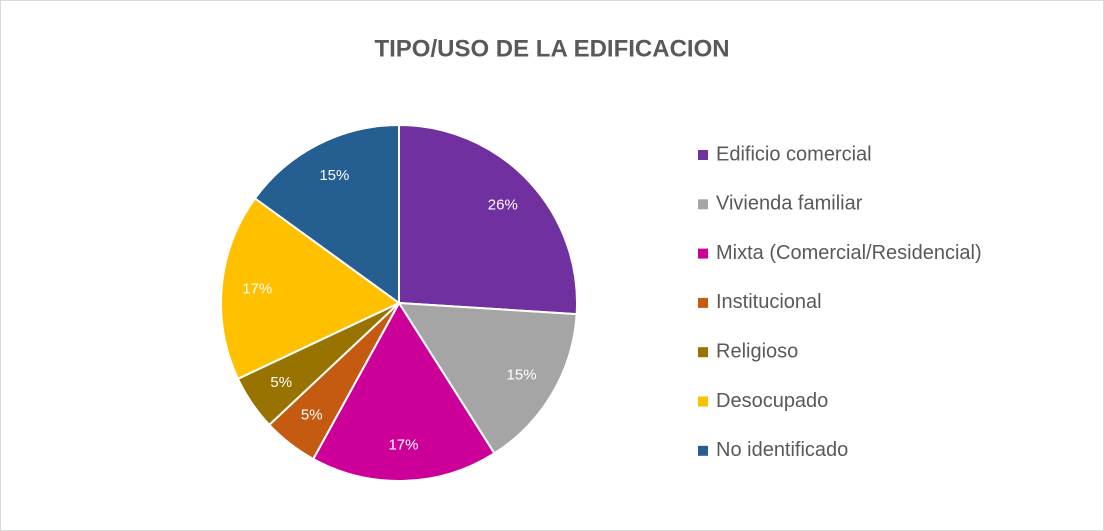  What do you see at coordinates (849, 253) in the screenshot?
I see `legend-label: Mixta (Comercial/Residencial)` at bounding box center [849, 253].